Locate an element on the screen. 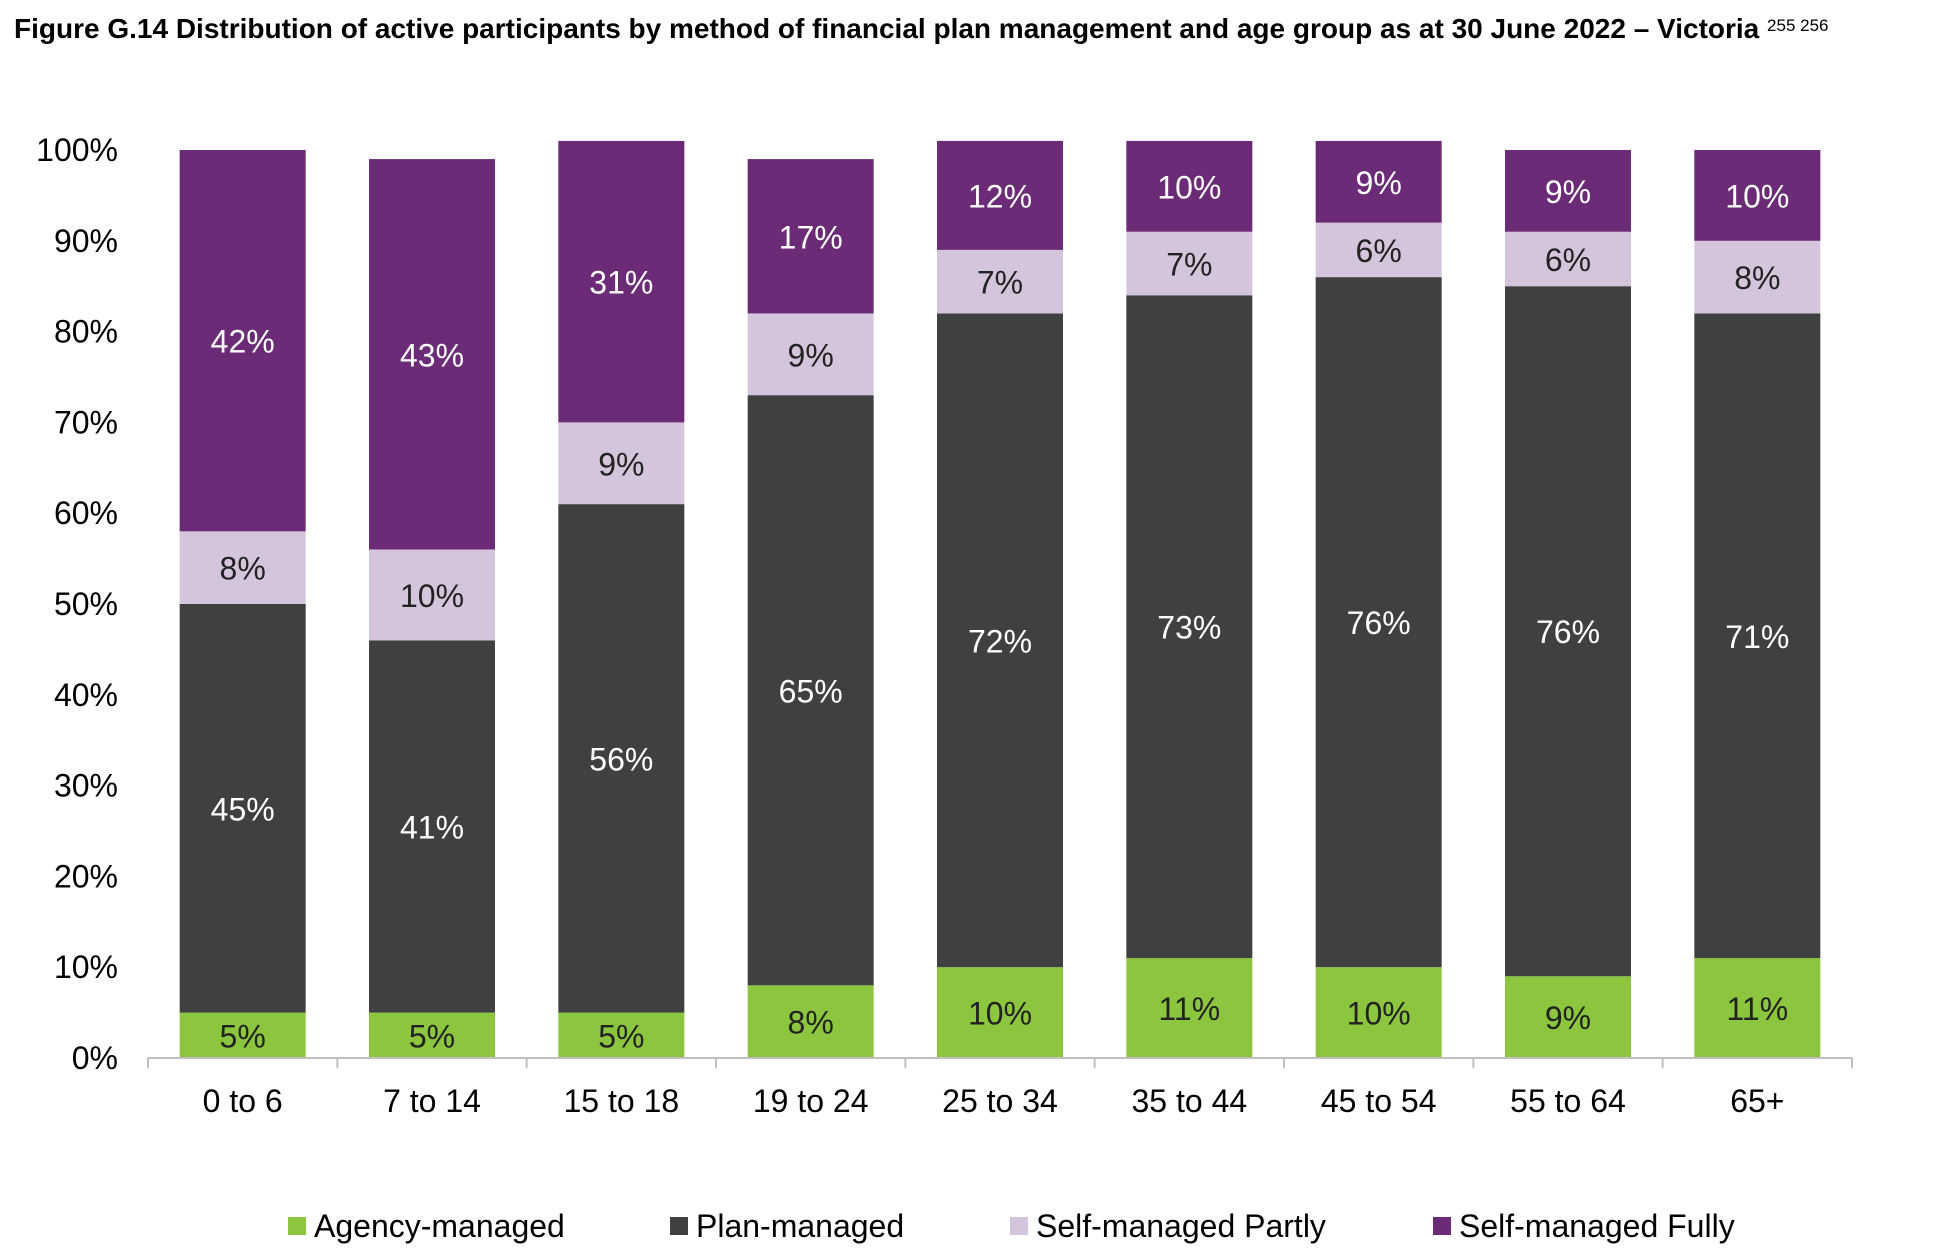 The height and width of the screenshot is (1259, 1935). bar-stack: 5% 45% 8% 42% is located at coordinates (242, 604).